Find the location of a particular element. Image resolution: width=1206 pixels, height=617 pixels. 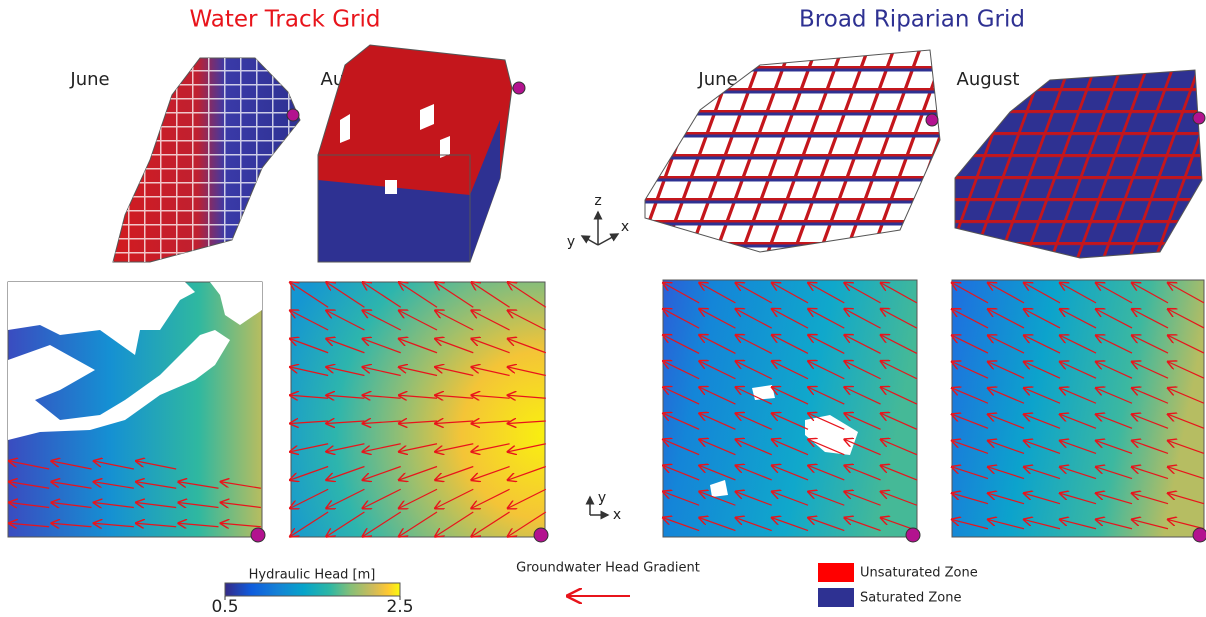

axes-3d is located at coordinates (600, 228).